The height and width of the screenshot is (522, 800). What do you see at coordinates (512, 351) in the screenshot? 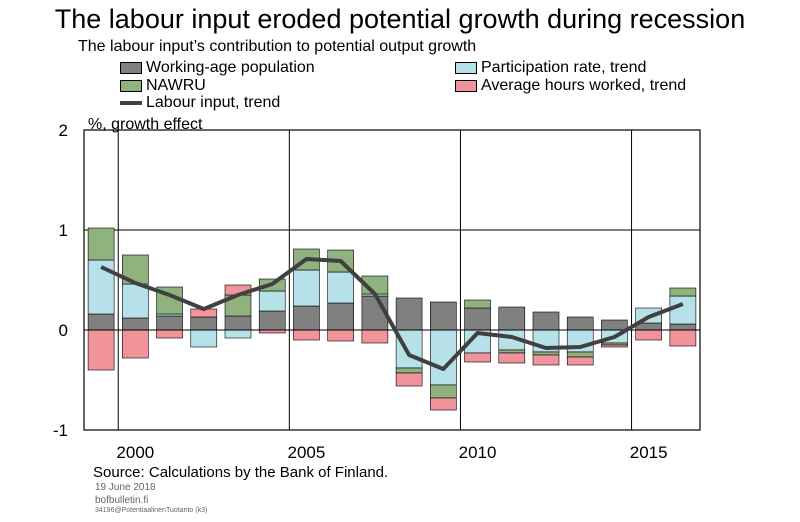
I see `bar-nawru-2011` at bounding box center [512, 351].